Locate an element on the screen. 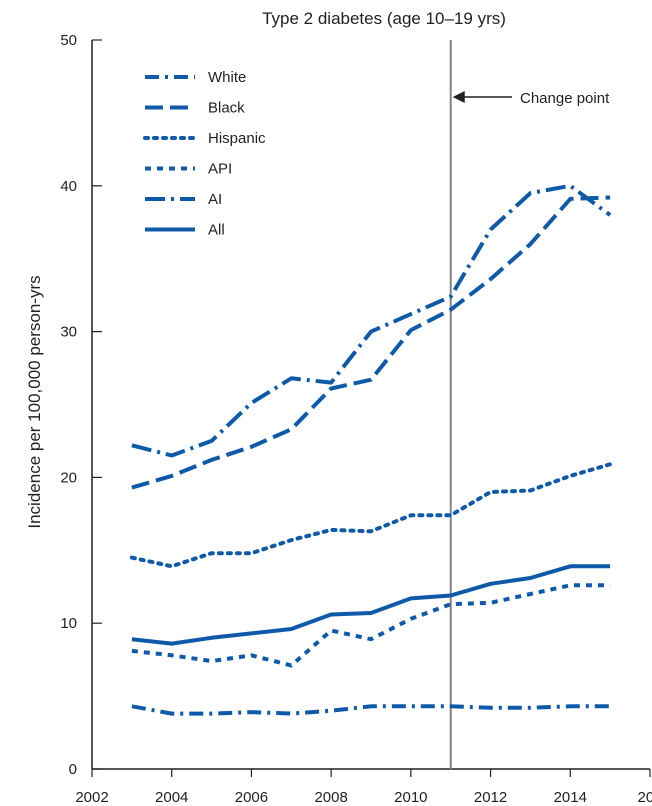 The height and width of the screenshot is (806, 652). y-tick-label: 30 is located at coordinates (68, 332).